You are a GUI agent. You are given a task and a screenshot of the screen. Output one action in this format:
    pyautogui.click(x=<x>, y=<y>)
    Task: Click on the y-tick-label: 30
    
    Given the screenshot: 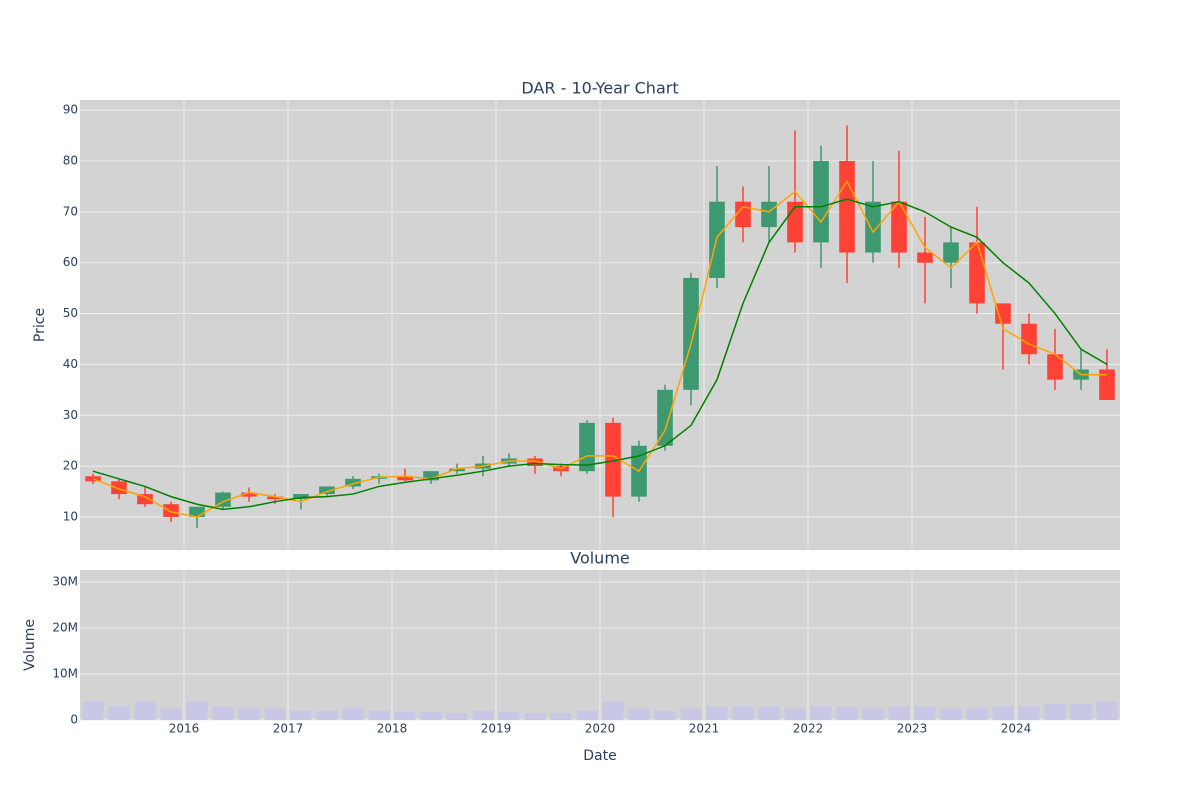 What is the action you would take?
    pyautogui.click(x=70, y=415)
    